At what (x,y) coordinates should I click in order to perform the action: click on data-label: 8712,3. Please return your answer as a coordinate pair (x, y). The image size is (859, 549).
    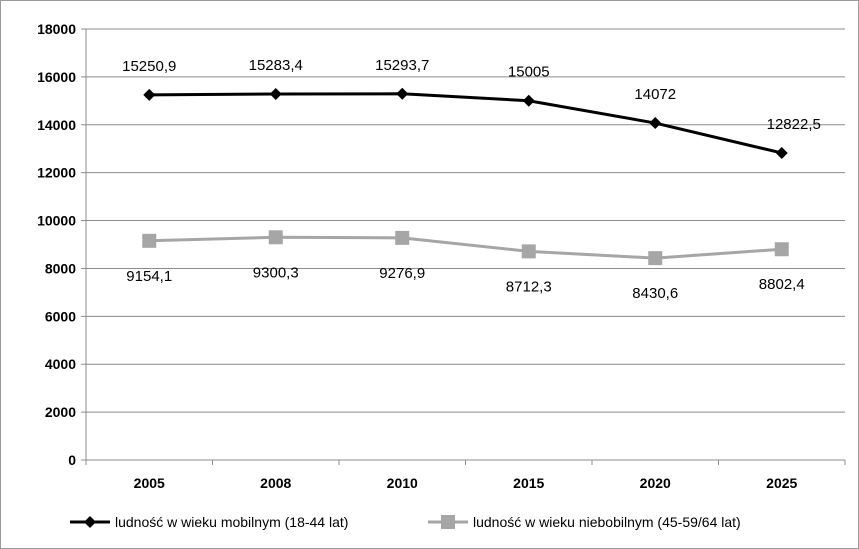
    Looking at the image, I should click on (529, 286).